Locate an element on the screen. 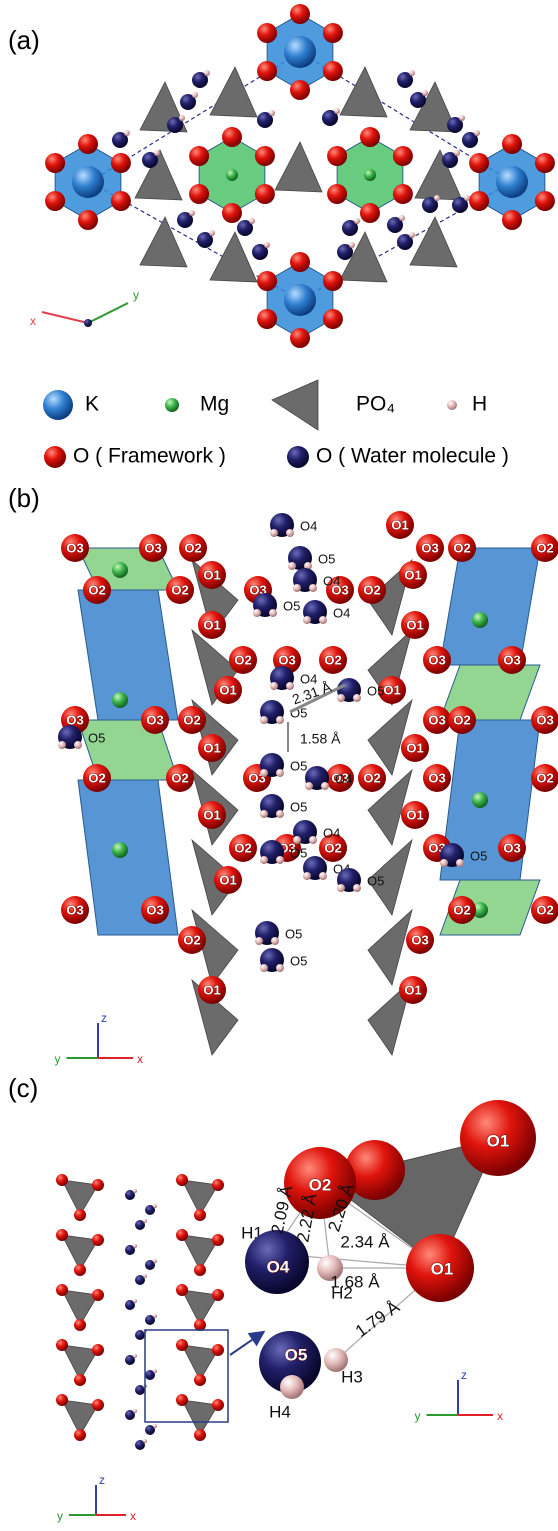  axis-y is located at coordinates (108, 313).